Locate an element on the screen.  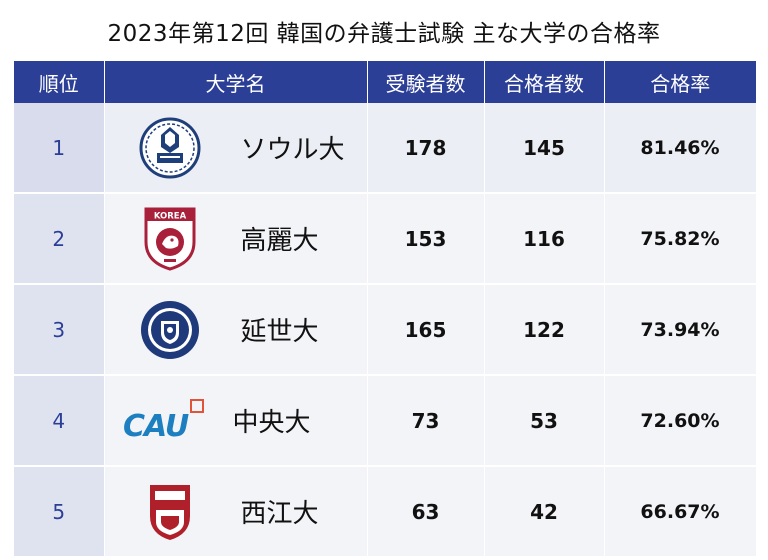
korea-university-emblem-icon: KOREA is located at coordinates (170, 239).